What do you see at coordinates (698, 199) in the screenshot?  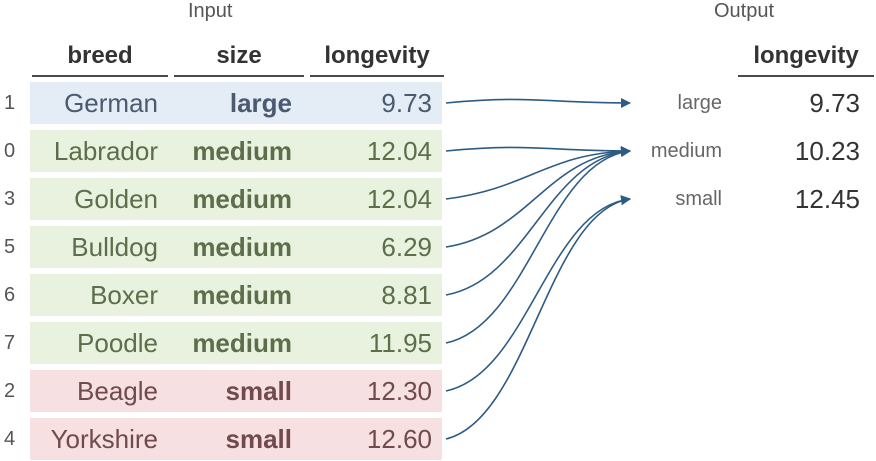 I see `output-key: small` at bounding box center [698, 199].